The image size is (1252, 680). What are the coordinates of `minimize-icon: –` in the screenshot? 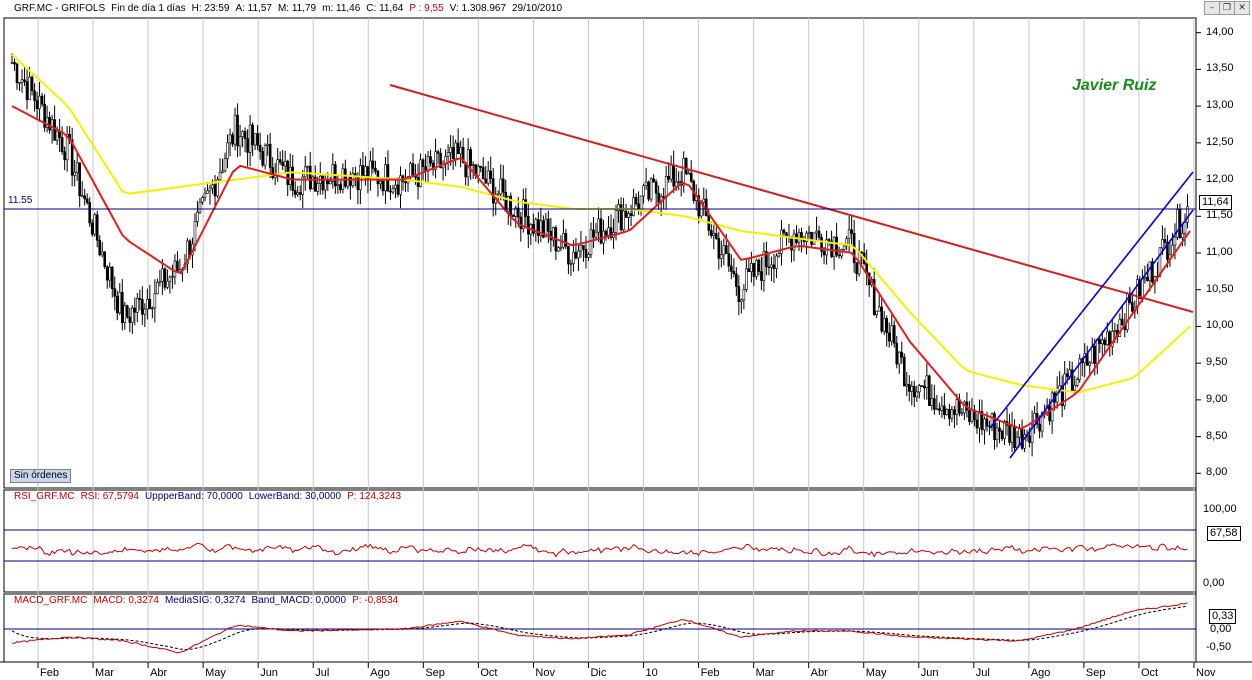 It's located at (1212, 8).